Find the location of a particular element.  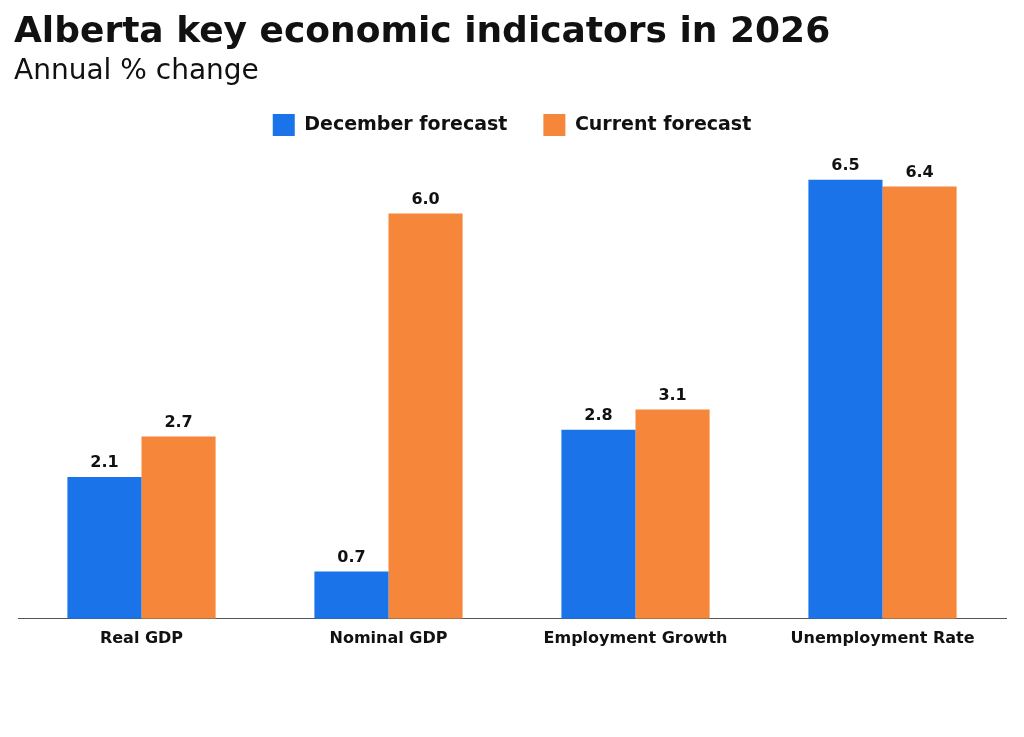

data-label: 2.1 is located at coordinates (104, 462).